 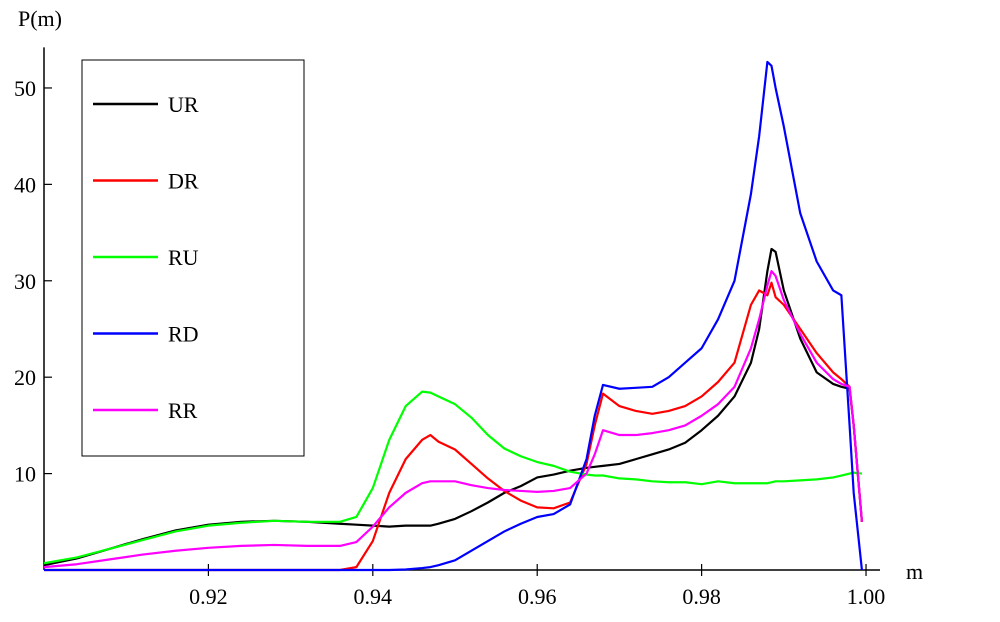 What do you see at coordinates (25, 474) in the screenshot?
I see `y-tick-label: 10` at bounding box center [25, 474].